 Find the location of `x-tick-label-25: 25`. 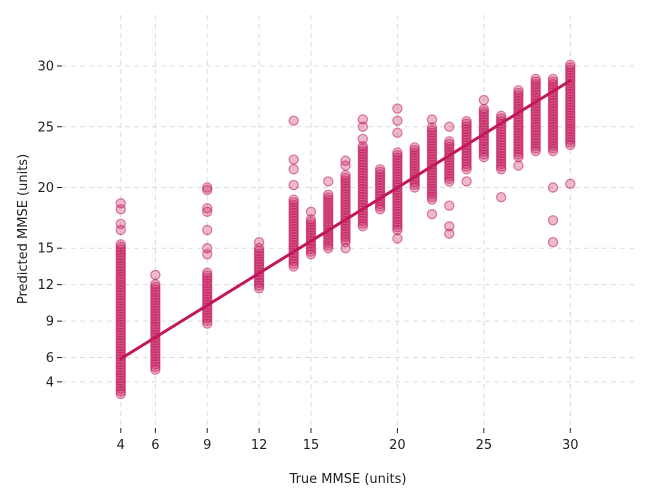

x-tick-label-25: 25 is located at coordinates (484, 445).